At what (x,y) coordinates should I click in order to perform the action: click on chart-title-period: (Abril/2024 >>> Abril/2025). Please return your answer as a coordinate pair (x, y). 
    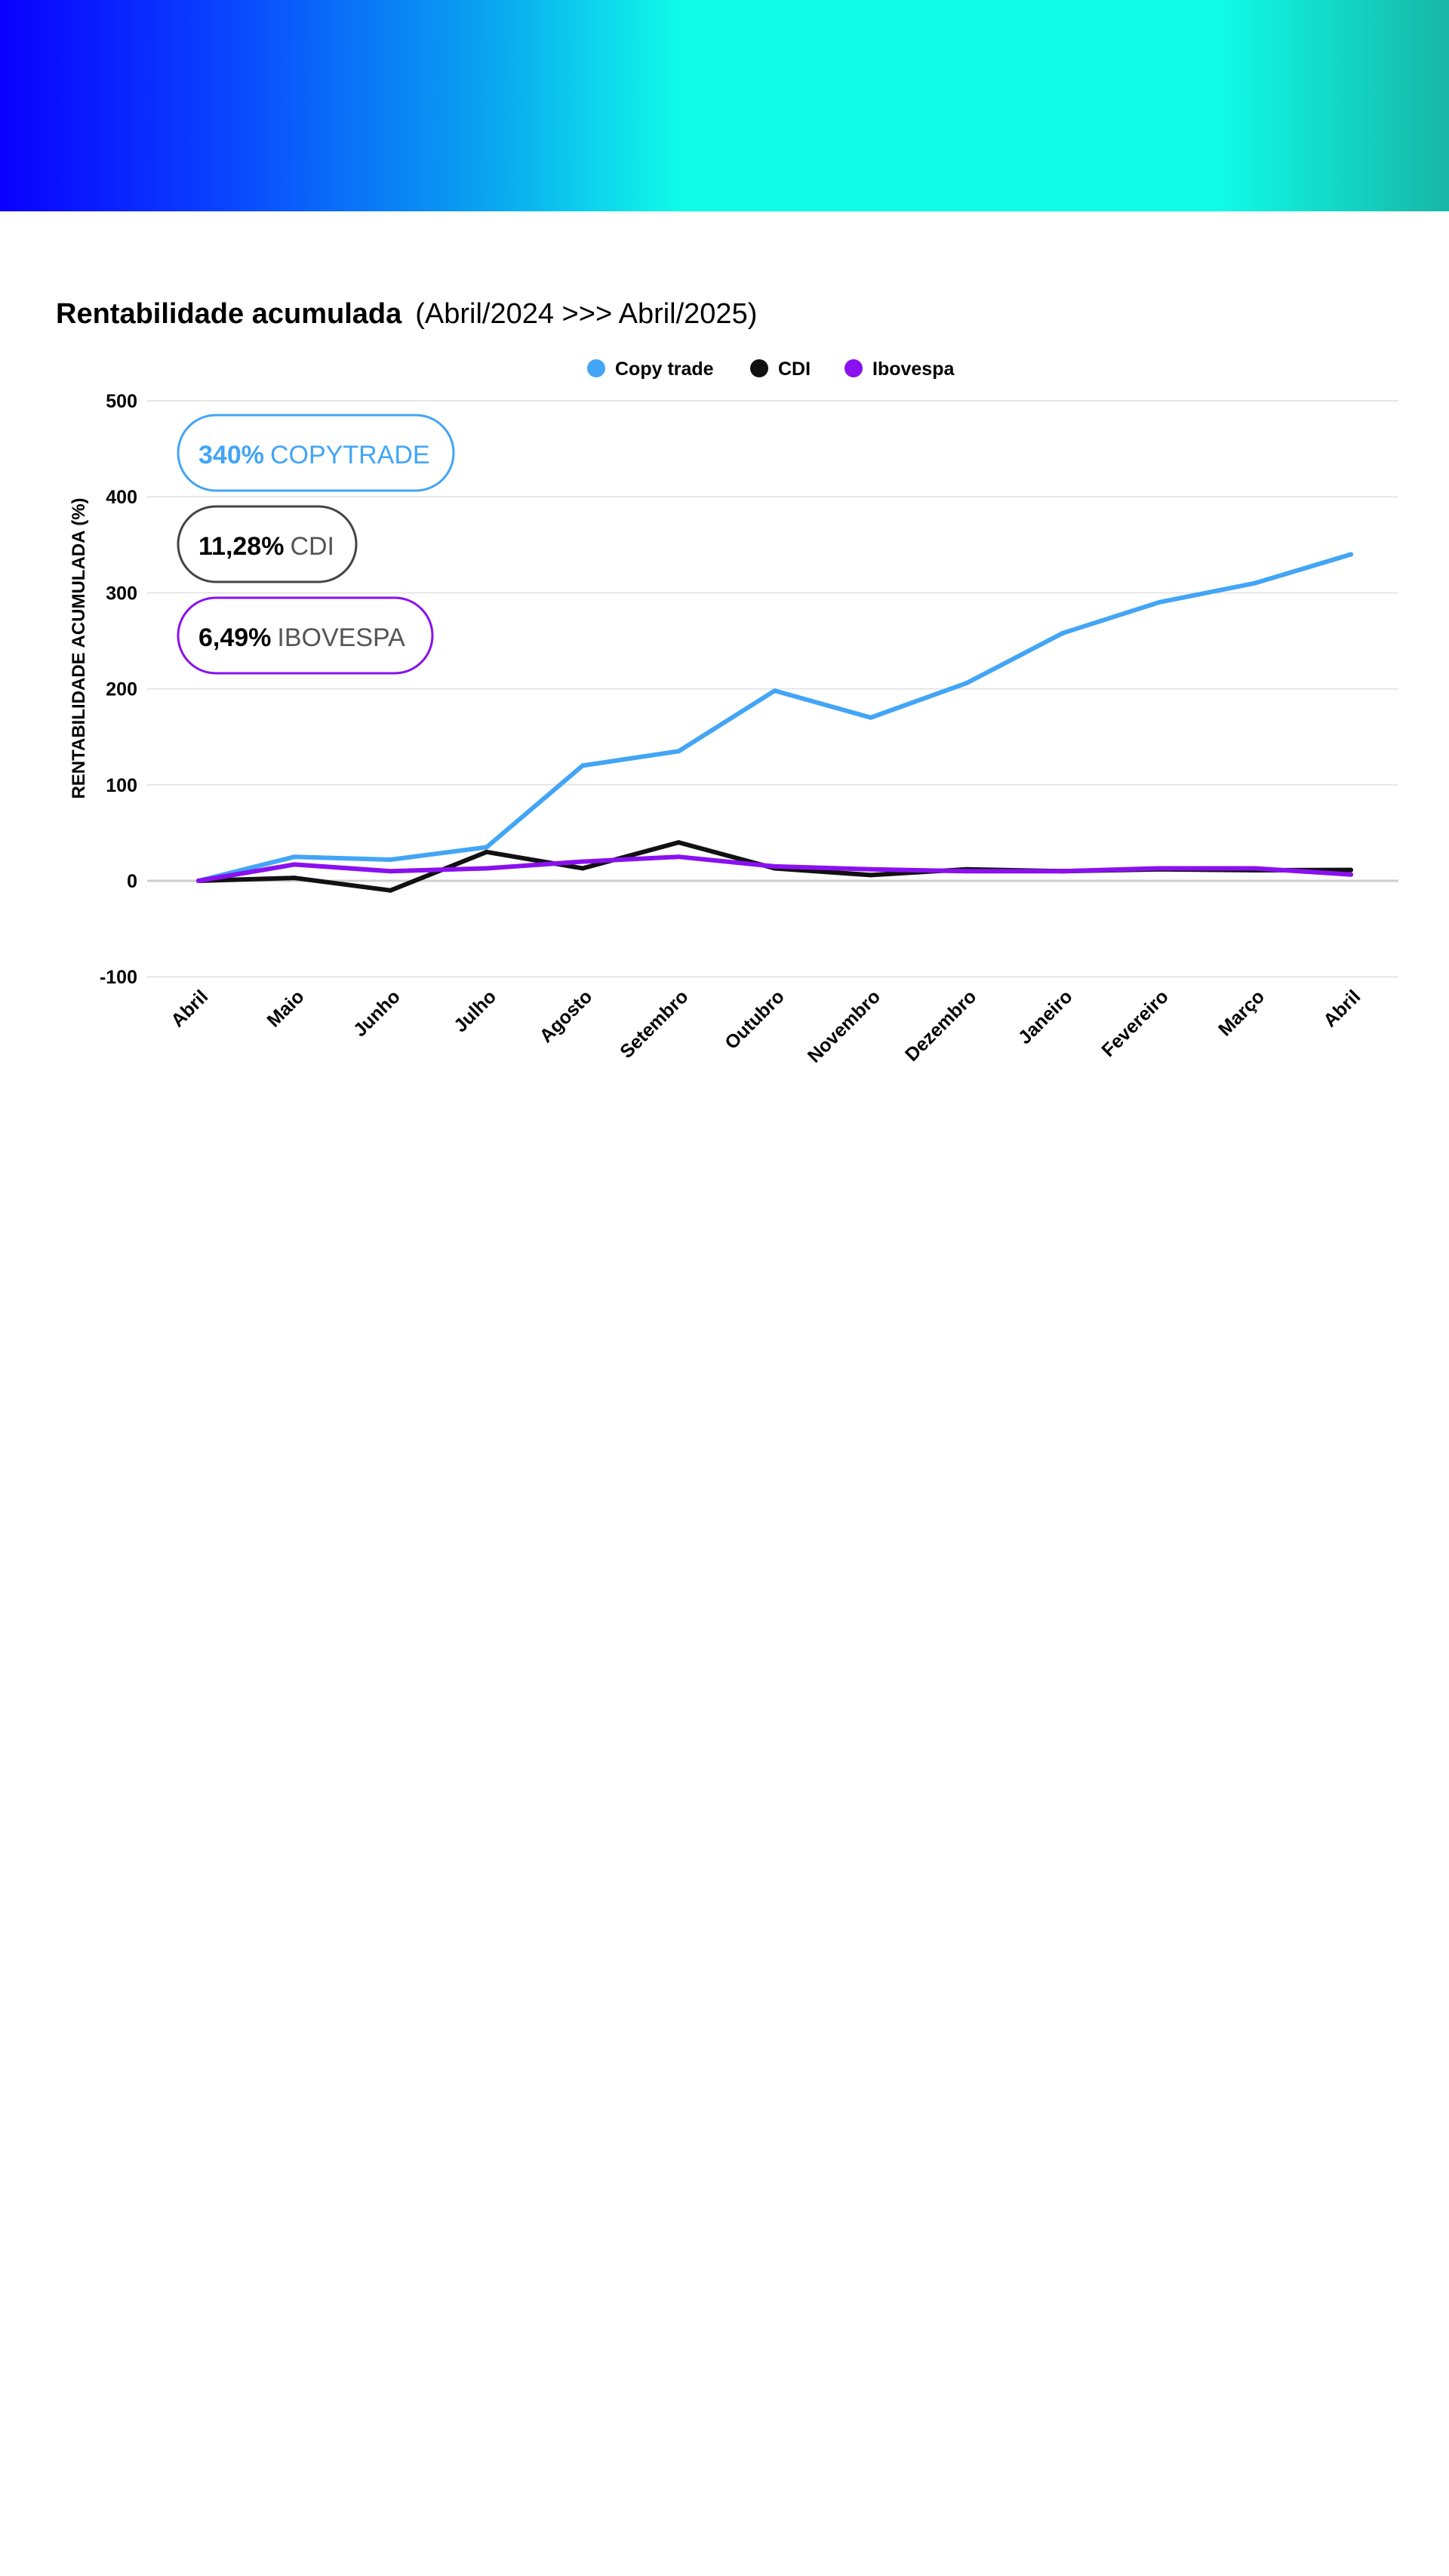
    Looking at the image, I should click on (586, 314).